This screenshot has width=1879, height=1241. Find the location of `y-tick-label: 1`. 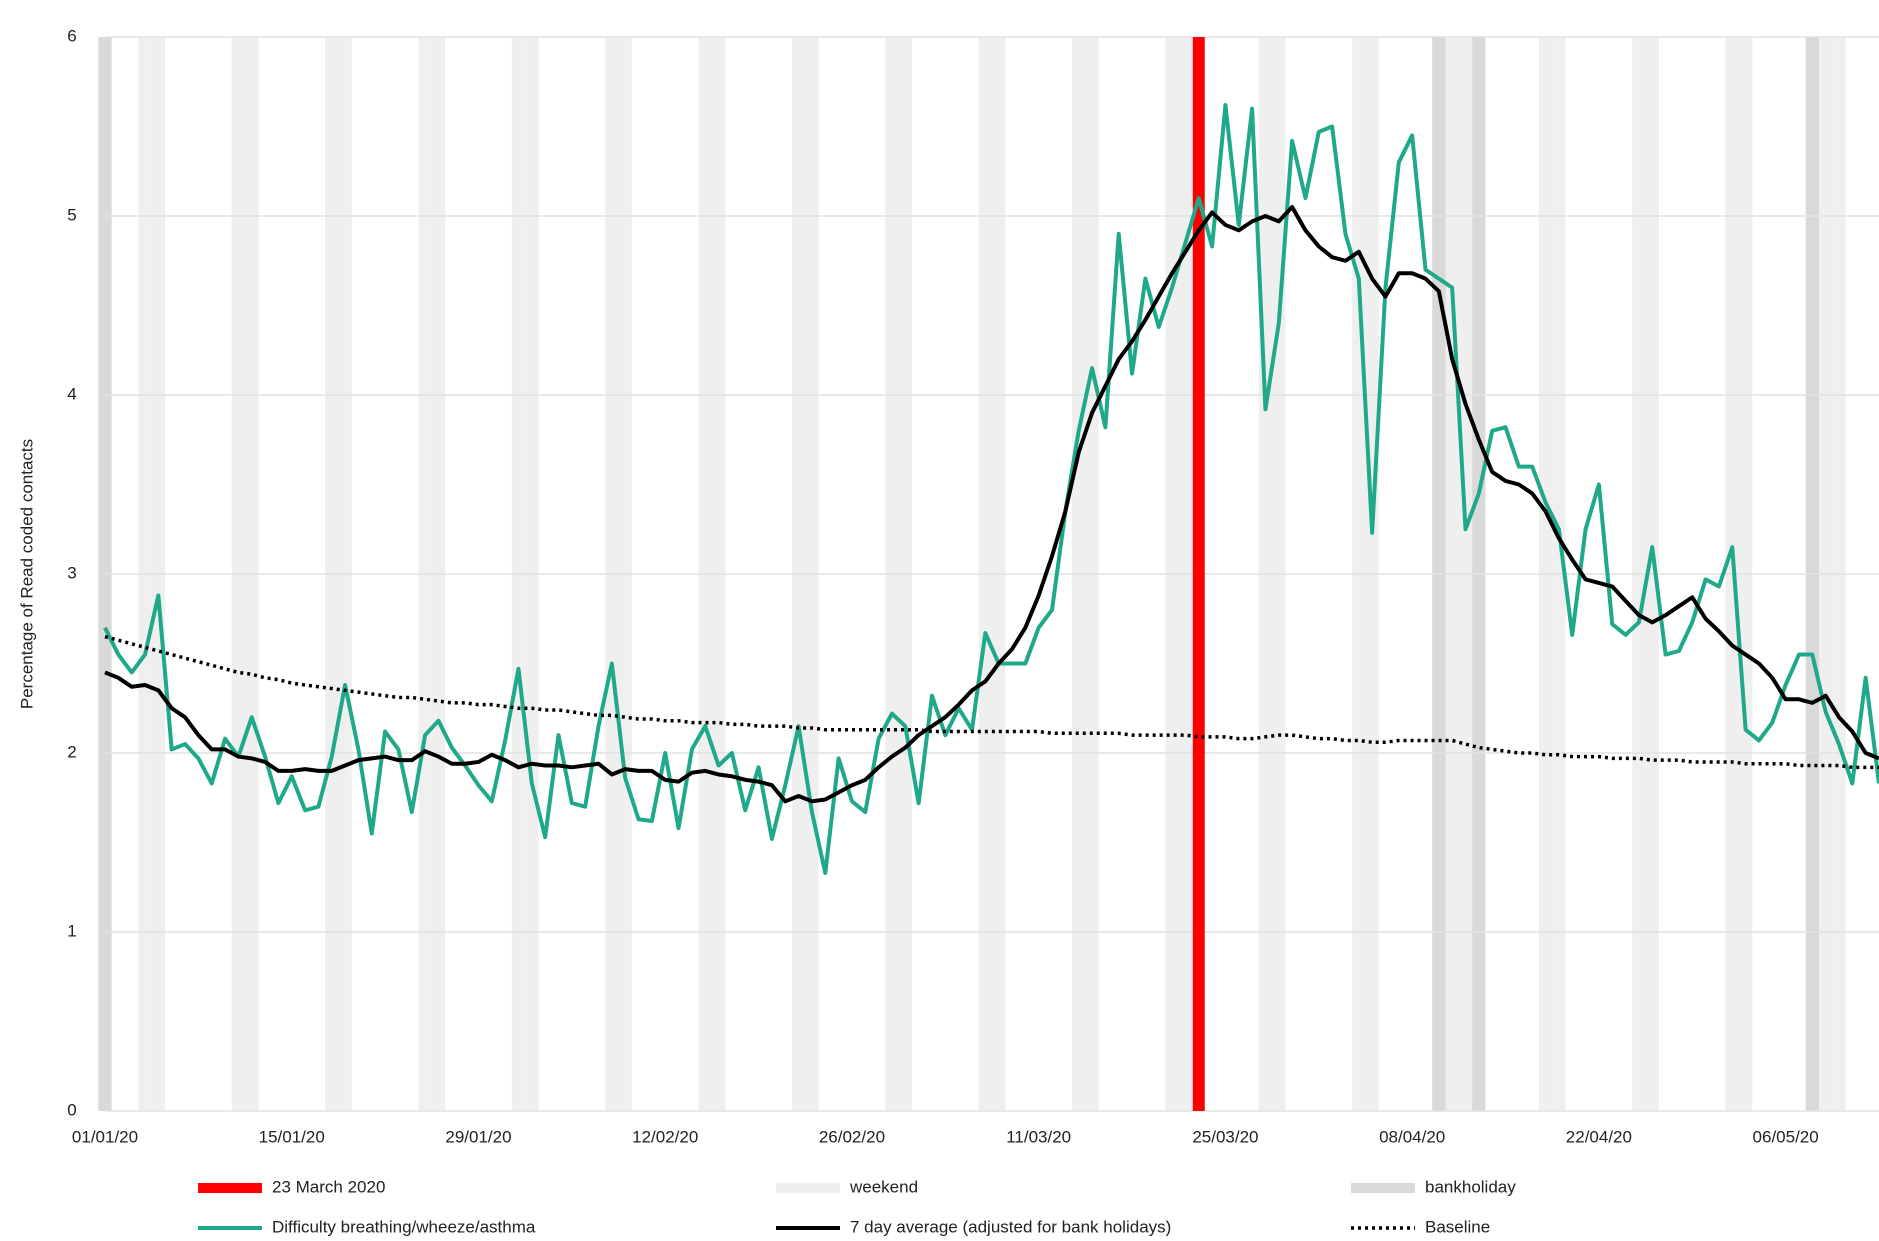

y-tick-label: 1 is located at coordinates (71, 930).